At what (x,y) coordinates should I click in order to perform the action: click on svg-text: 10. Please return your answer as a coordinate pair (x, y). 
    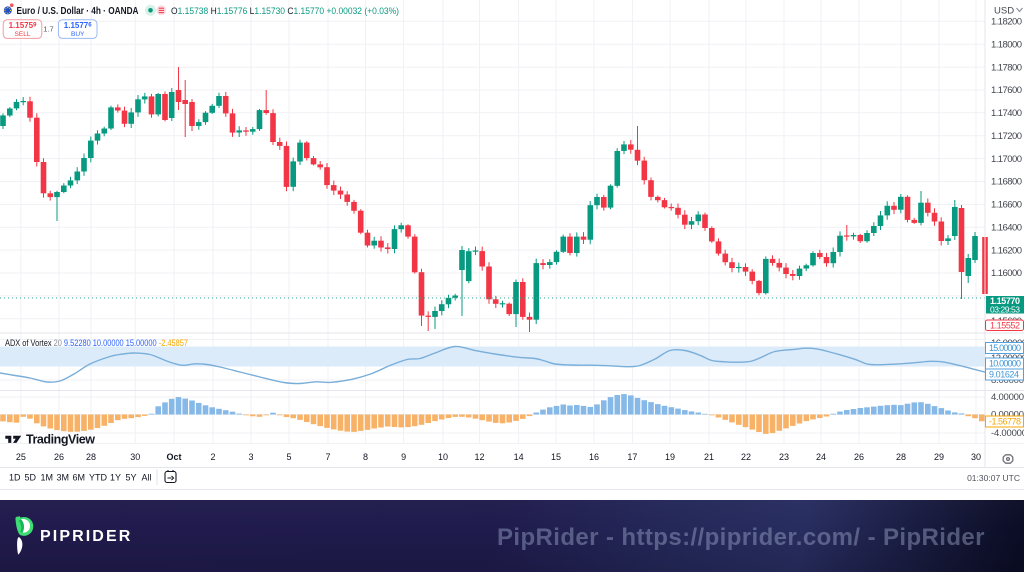
    Looking at the image, I should click on (443, 457).